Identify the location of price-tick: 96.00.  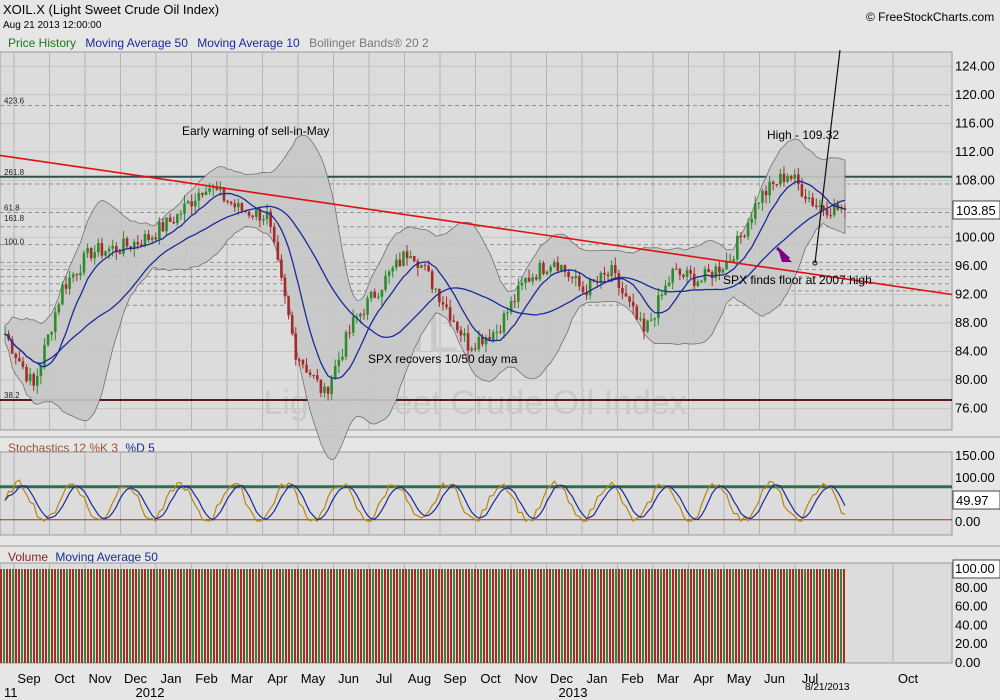
(971, 265).